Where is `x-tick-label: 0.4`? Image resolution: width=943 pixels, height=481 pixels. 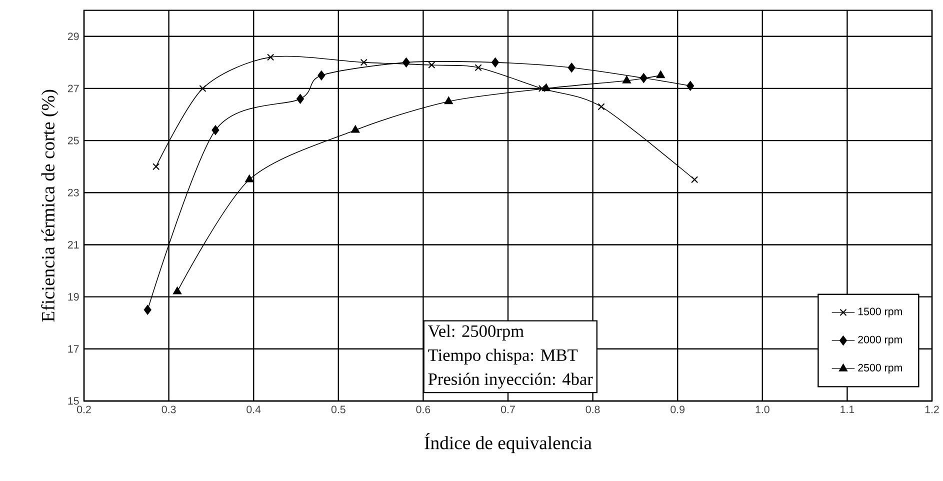
x-tick-label: 0.4 is located at coordinates (253, 410).